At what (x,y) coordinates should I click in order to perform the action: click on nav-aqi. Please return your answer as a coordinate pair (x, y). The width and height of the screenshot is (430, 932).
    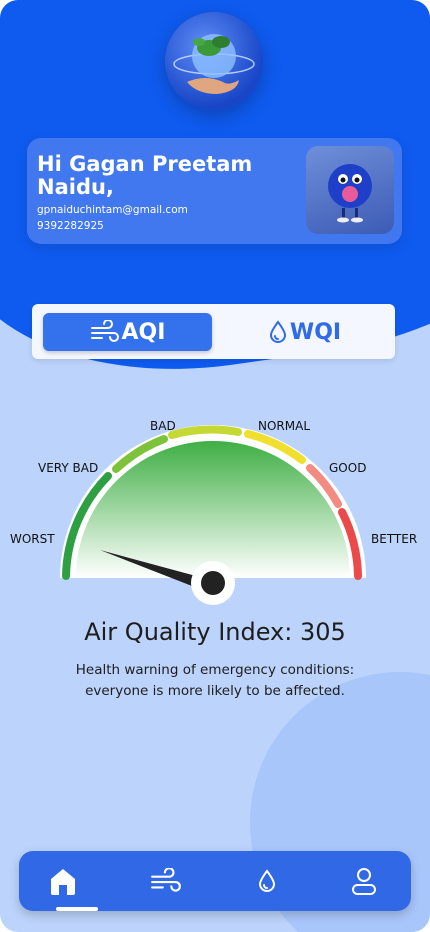
    Looking at the image, I should click on (166, 881).